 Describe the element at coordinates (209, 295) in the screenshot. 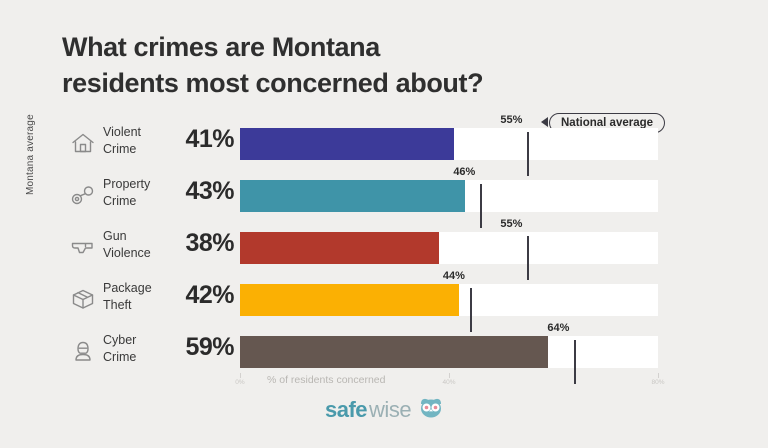

I see `montana-value: 42%` at that location.